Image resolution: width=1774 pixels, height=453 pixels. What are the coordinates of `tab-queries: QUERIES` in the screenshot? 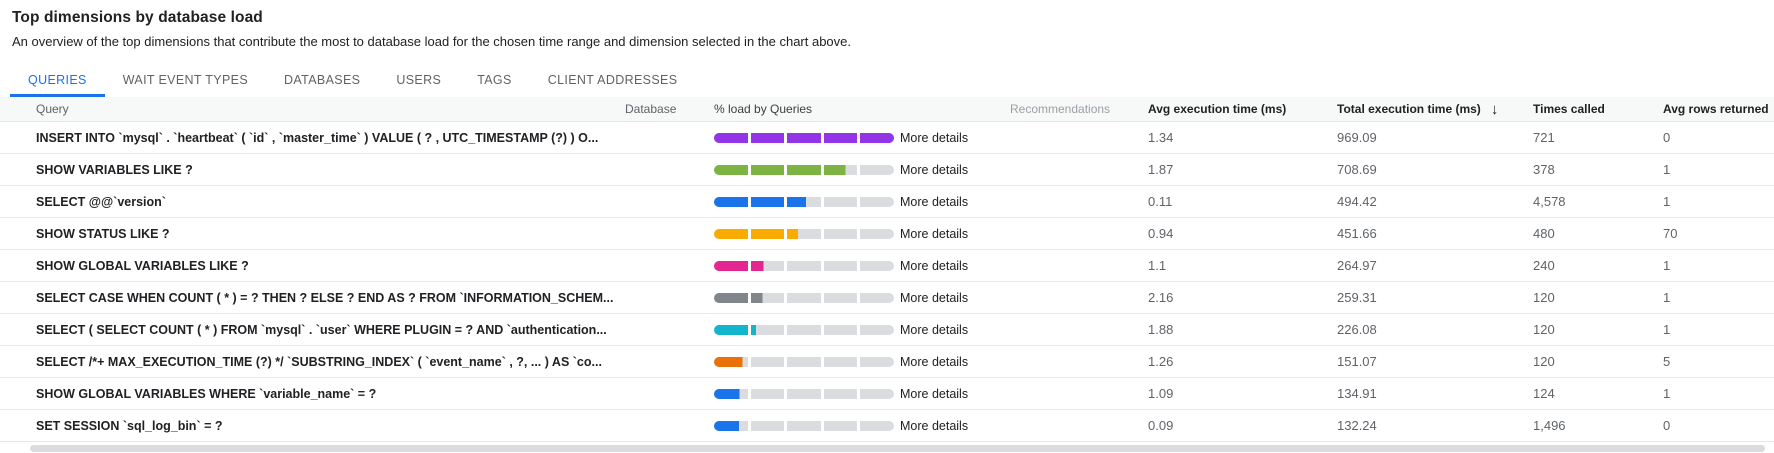 It's located at (57, 81).